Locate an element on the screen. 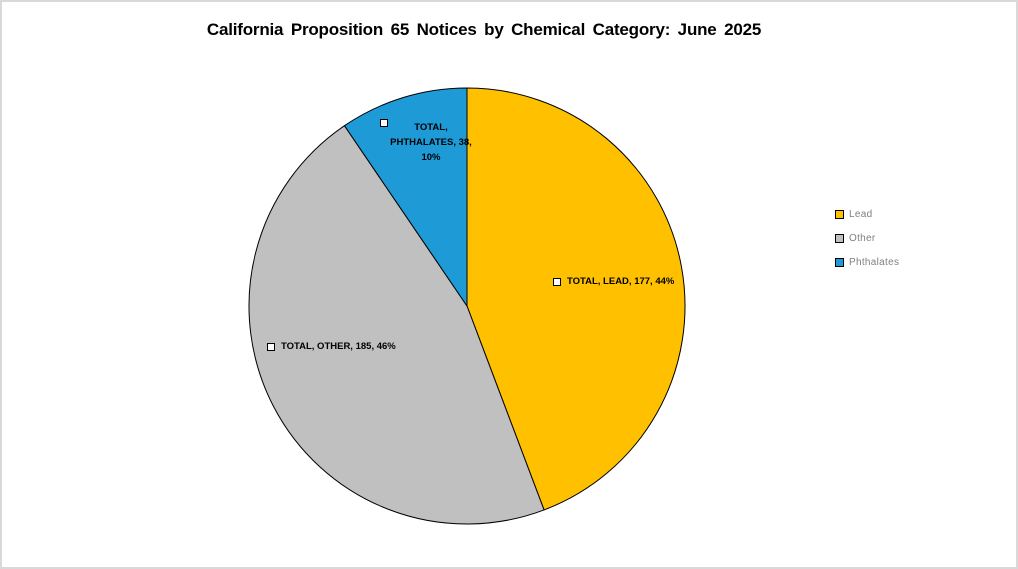 Image resolution: width=1018 pixels, height=569 pixels. legend-label: Phthalates is located at coordinates (874, 262).